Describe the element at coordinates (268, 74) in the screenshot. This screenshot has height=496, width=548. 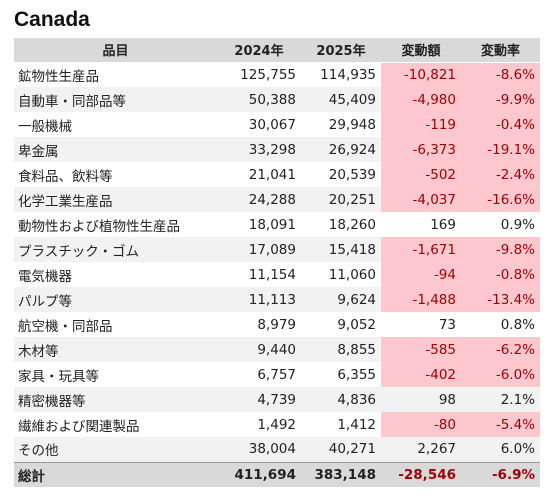
I see `cell-2024: 125,755` at that location.